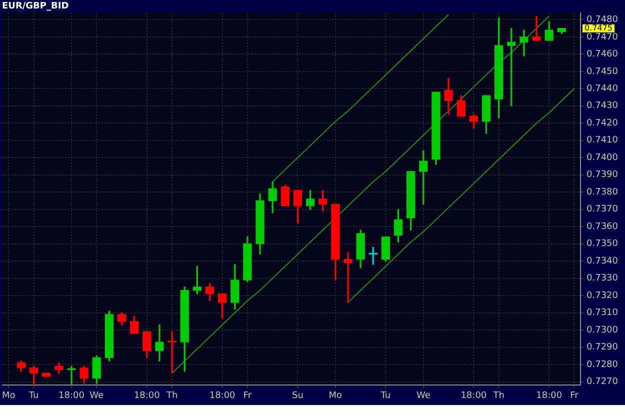 This screenshot has width=625, height=419. Describe the element at coordinates (602, 55) in the screenshot. I see `y-tick-label: 0.7460` at that location.